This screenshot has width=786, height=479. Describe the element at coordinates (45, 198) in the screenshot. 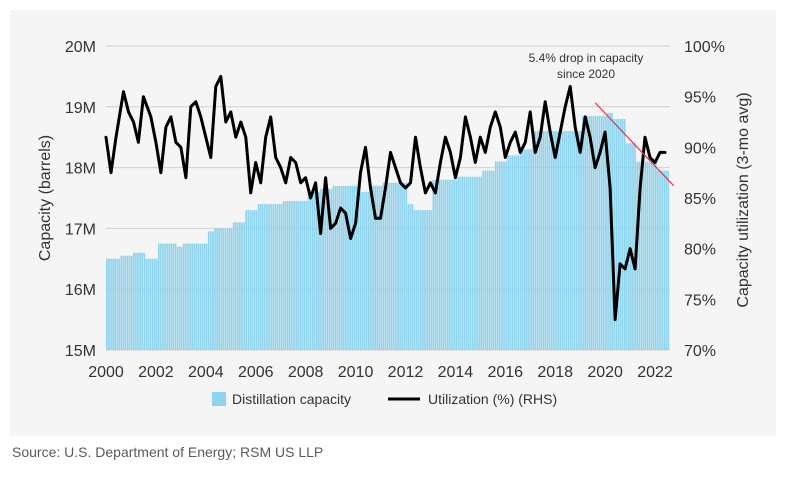

I see `y-axis-title: Capacity (barrels)` at that location.